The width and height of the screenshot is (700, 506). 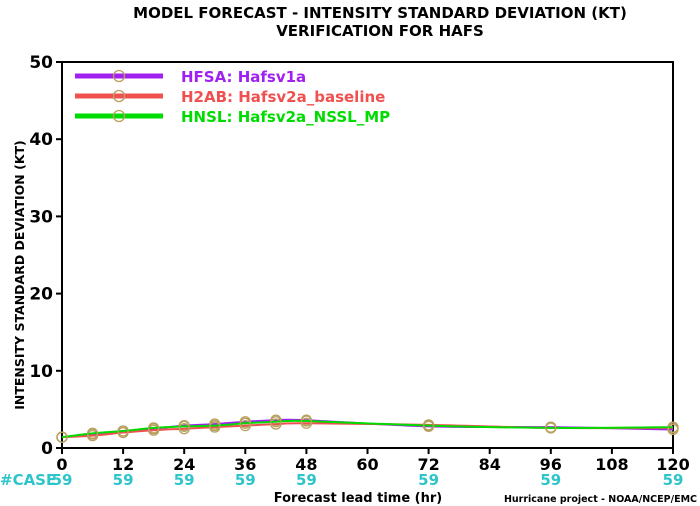 I want to click on y-tick-label: 30, so click(x=41, y=217).